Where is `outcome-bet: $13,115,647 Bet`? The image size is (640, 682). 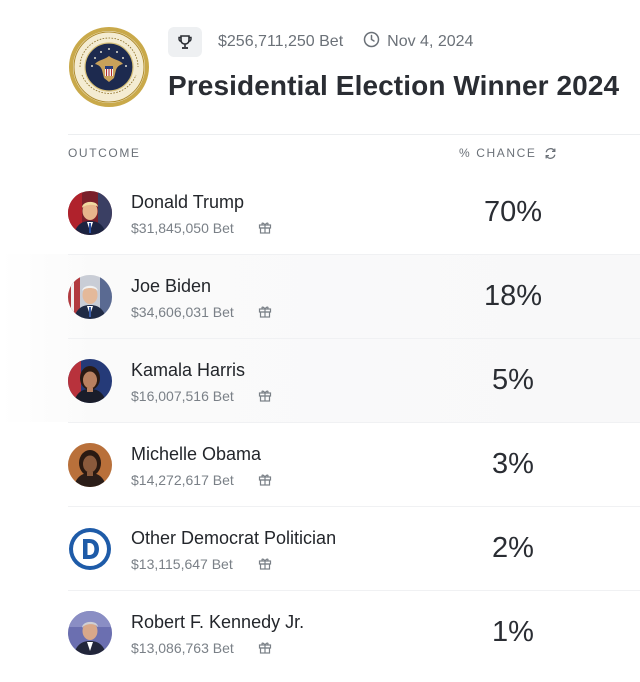 outcome-bet: $13,115,647 Bet is located at coordinates (182, 564).